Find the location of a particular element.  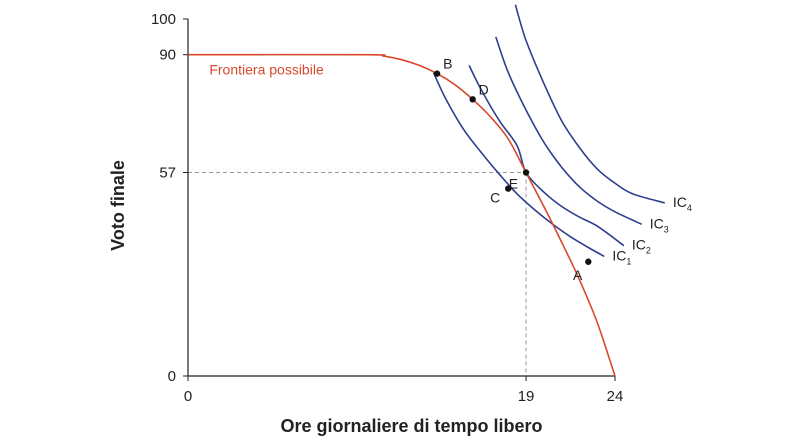

y-tick-label: 57 is located at coordinates (167, 173).